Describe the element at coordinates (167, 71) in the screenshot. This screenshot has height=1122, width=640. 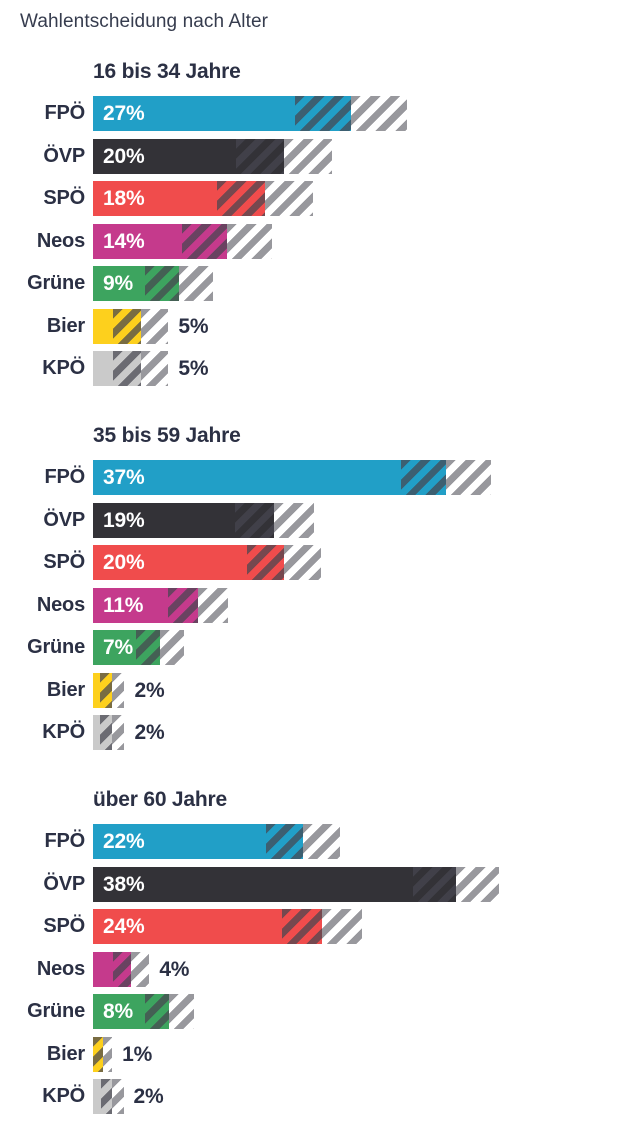
I see `group-header: 16 bis 34 Jahre` at that location.